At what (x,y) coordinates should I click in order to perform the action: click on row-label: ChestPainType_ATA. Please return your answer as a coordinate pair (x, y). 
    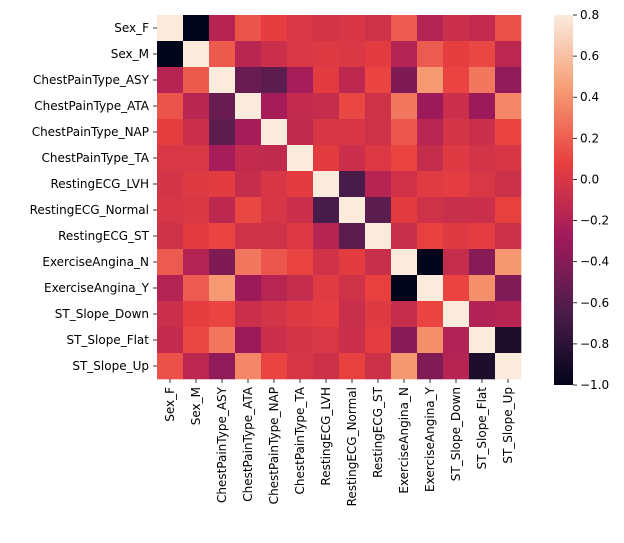
    Looking at the image, I should click on (92, 106).